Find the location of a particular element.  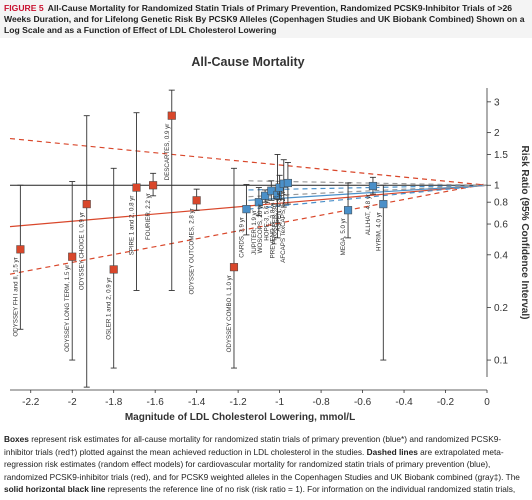

trial-label: FOURIER, 2.2 yr is located at coordinates (148, 216).